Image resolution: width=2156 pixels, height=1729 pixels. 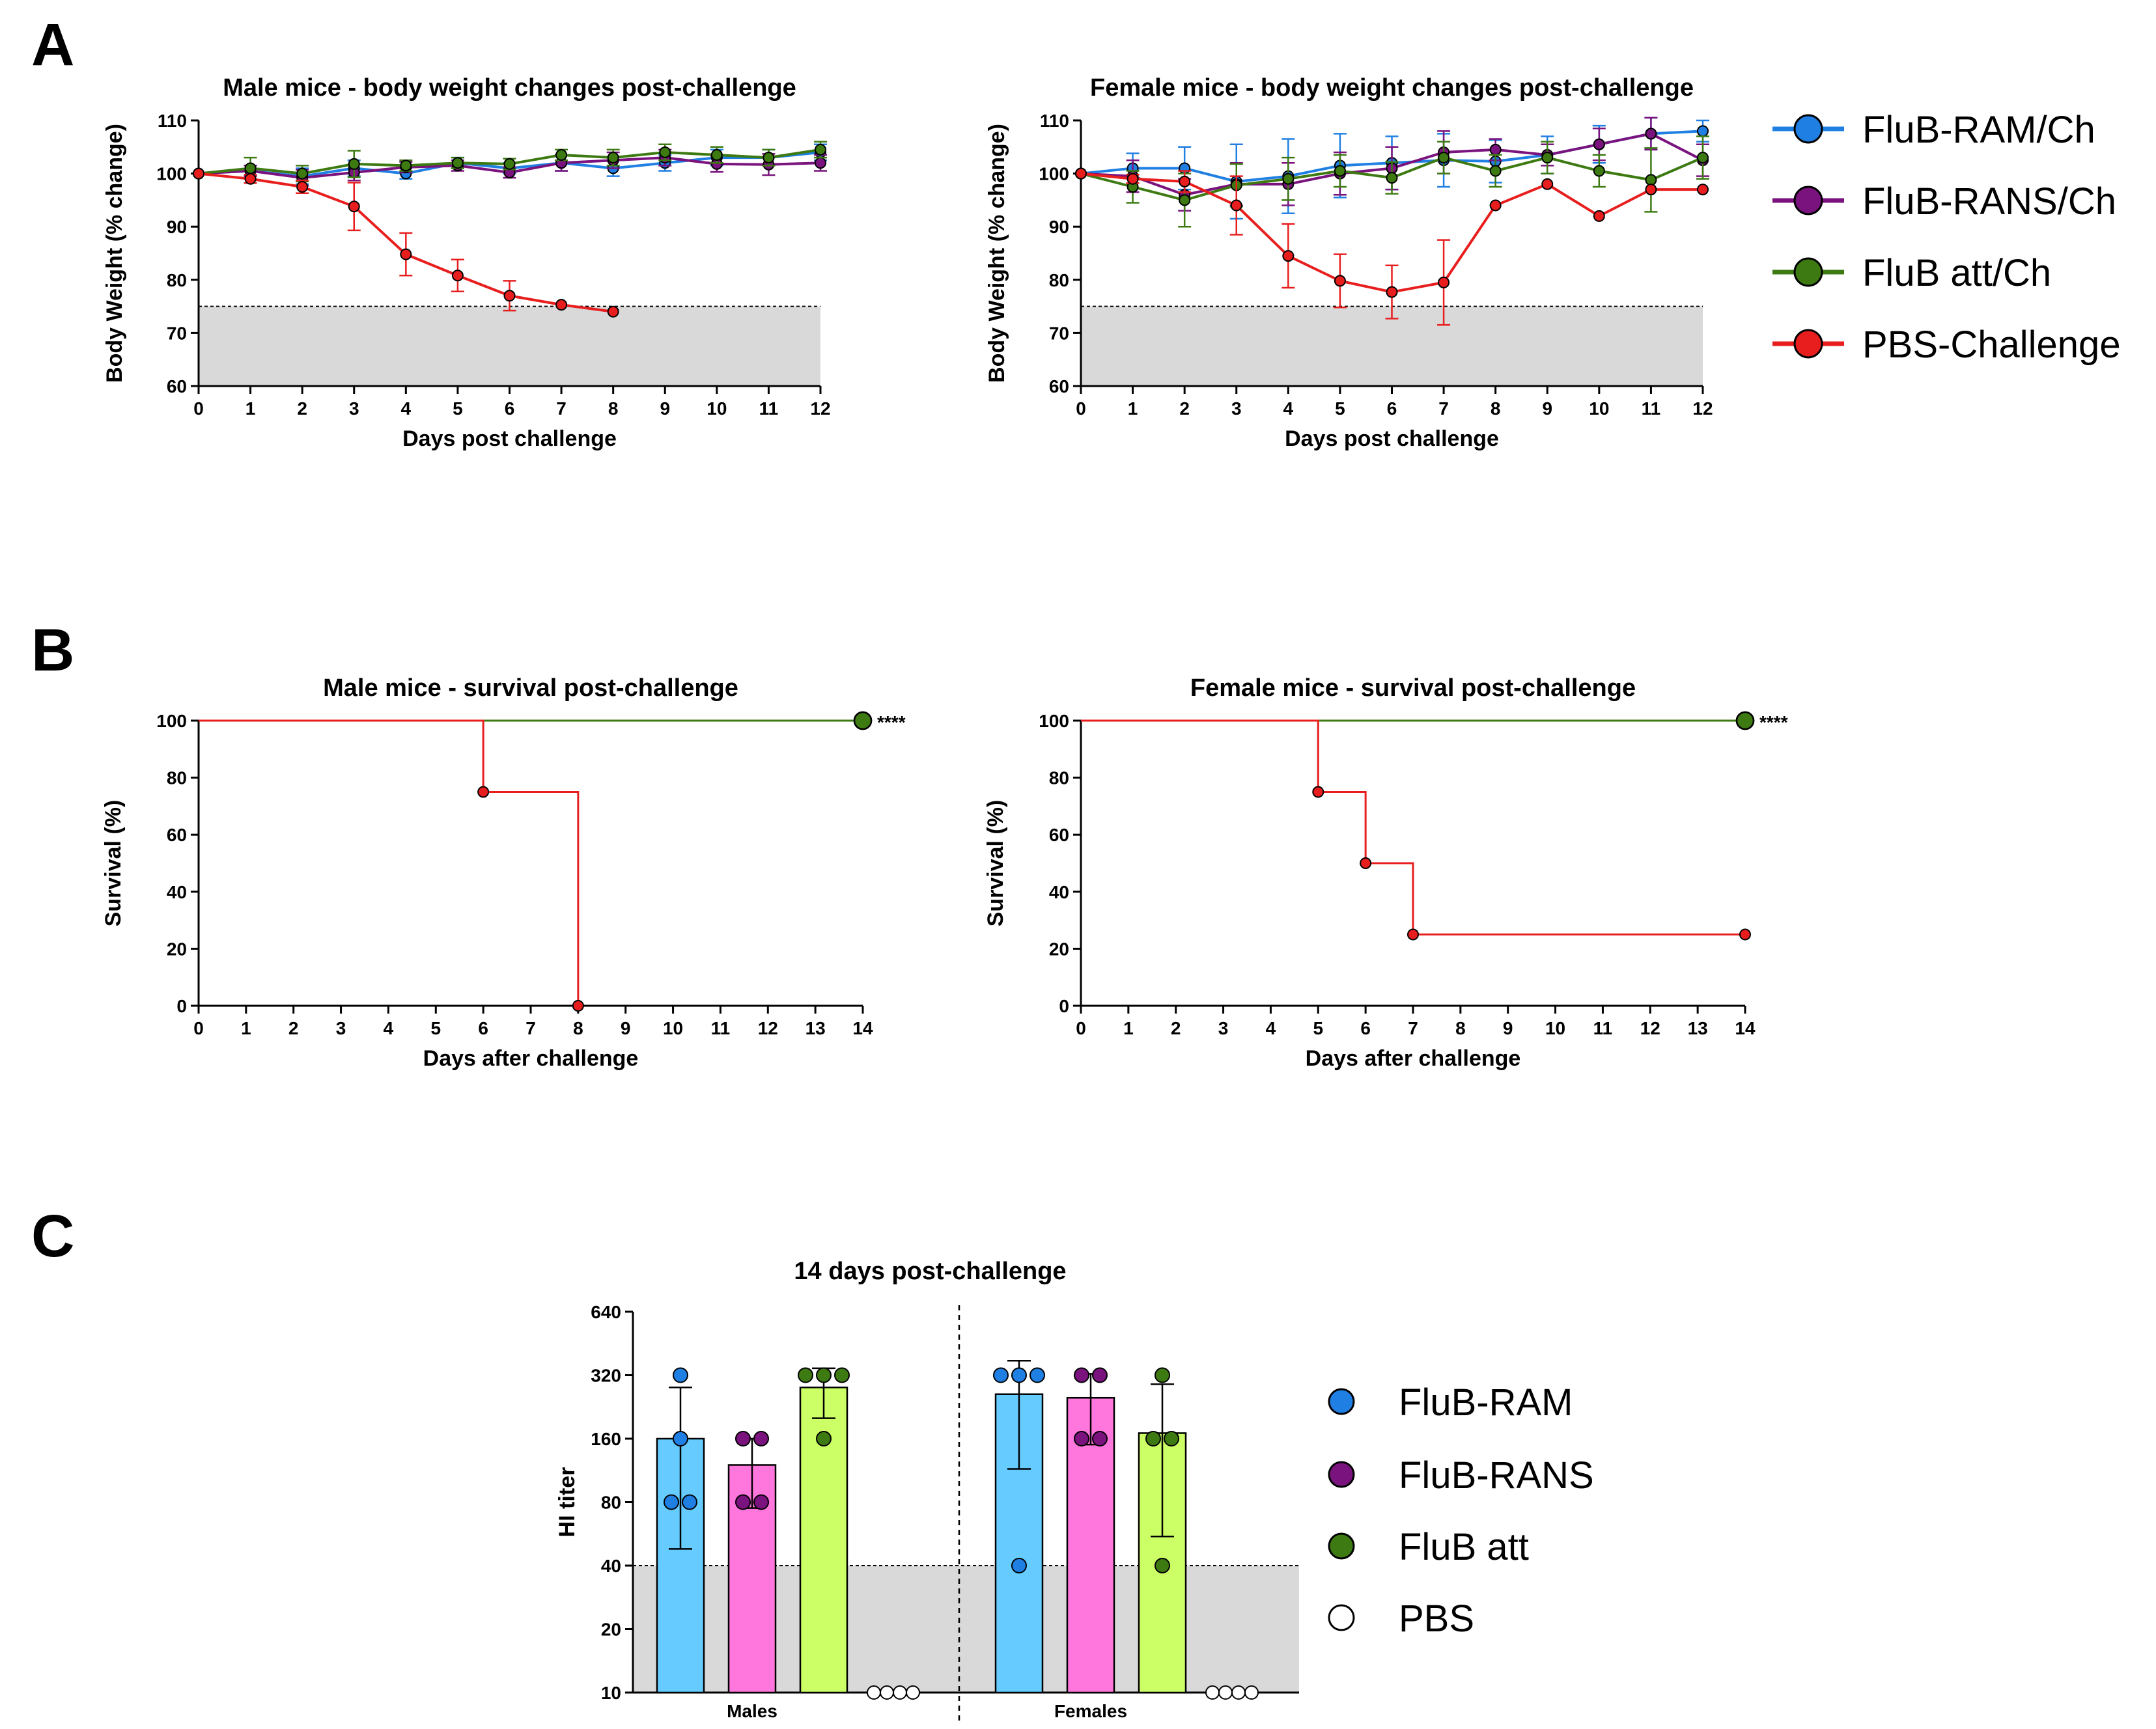 What do you see at coordinates (1947, 345) in the screenshot?
I see `legend-item-pbs-challenge: PBS-Challenge` at bounding box center [1947, 345].